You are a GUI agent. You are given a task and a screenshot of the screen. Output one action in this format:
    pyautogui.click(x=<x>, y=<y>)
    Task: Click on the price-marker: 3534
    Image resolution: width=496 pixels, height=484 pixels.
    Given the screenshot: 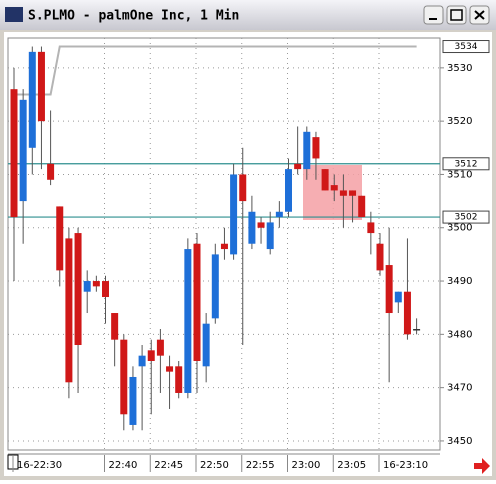 What is the action you would take?
    pyautogui.click(x=466, y=47)
    